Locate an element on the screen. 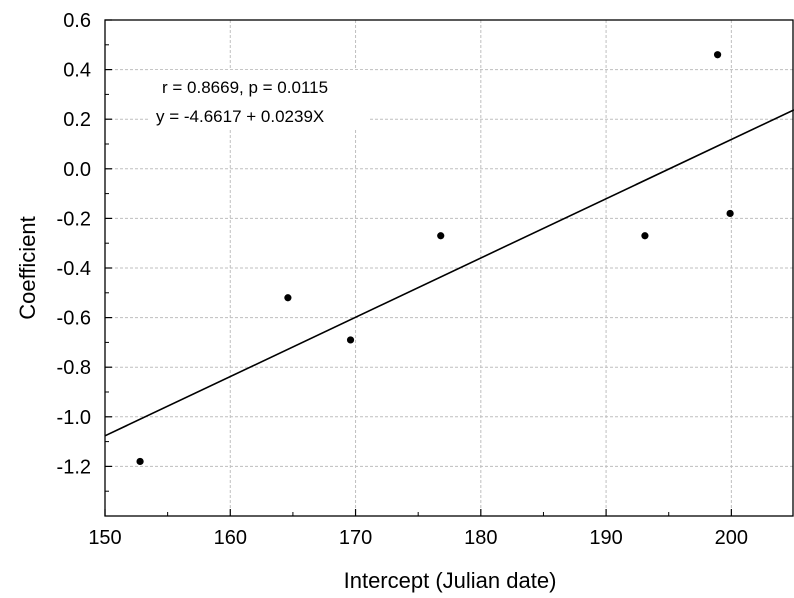 The width and height of the screenshot is (794, 598). annotation-stats: r = 0.8669, p = 0.0115 is located at coordinates (245, 87).